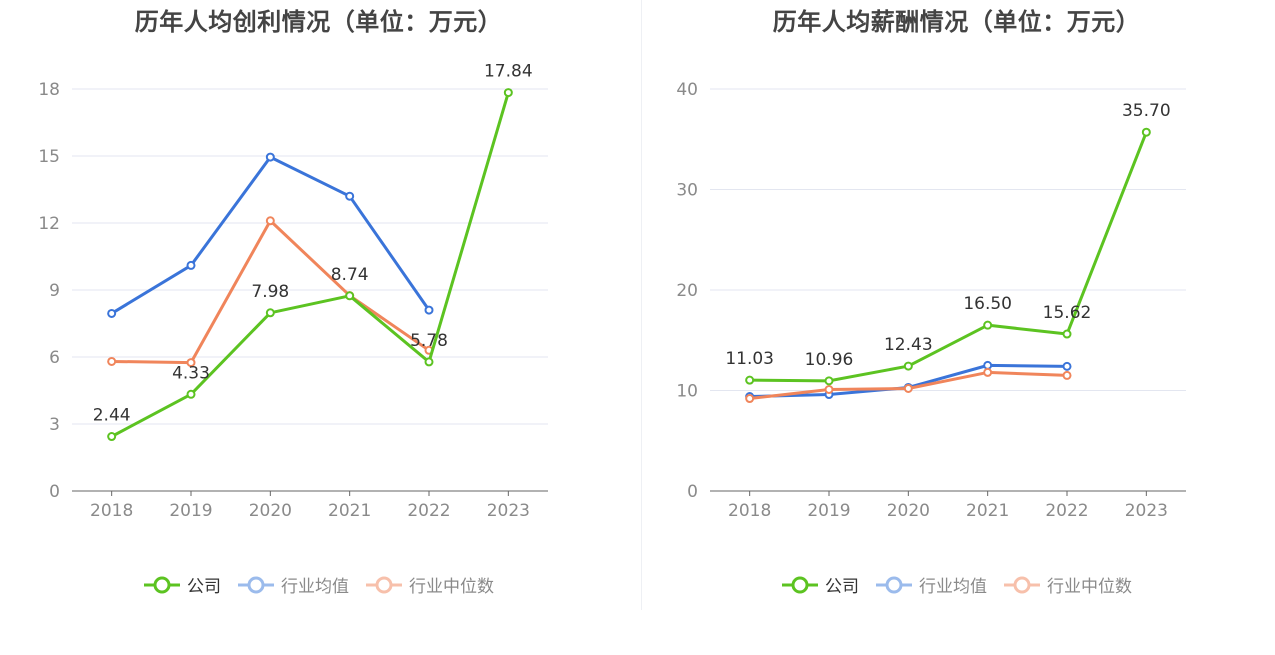 The image size is (1275, 655). Describe the element at coordinates (687, 191) in the screenshot. I see `y-tick-label: 30` at that location.